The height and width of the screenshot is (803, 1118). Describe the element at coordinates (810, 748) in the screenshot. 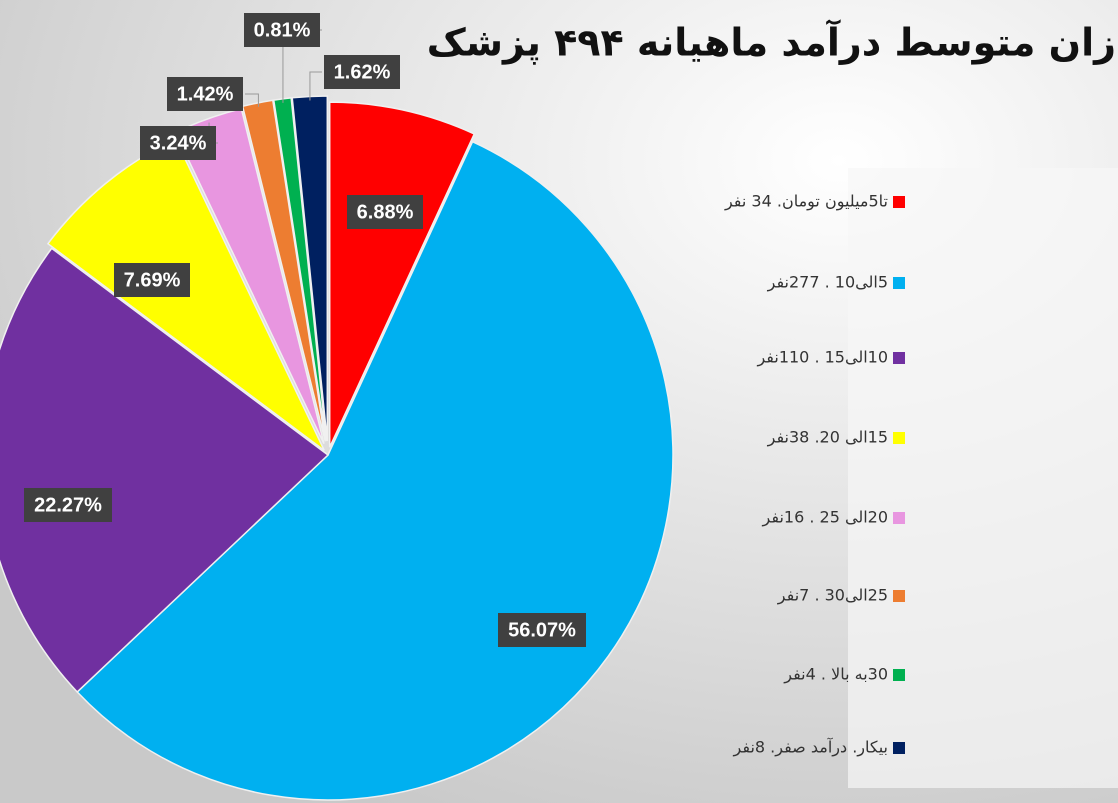

I see `legend-label: بیکار. درآمد صفر. 8نفر` at that location.